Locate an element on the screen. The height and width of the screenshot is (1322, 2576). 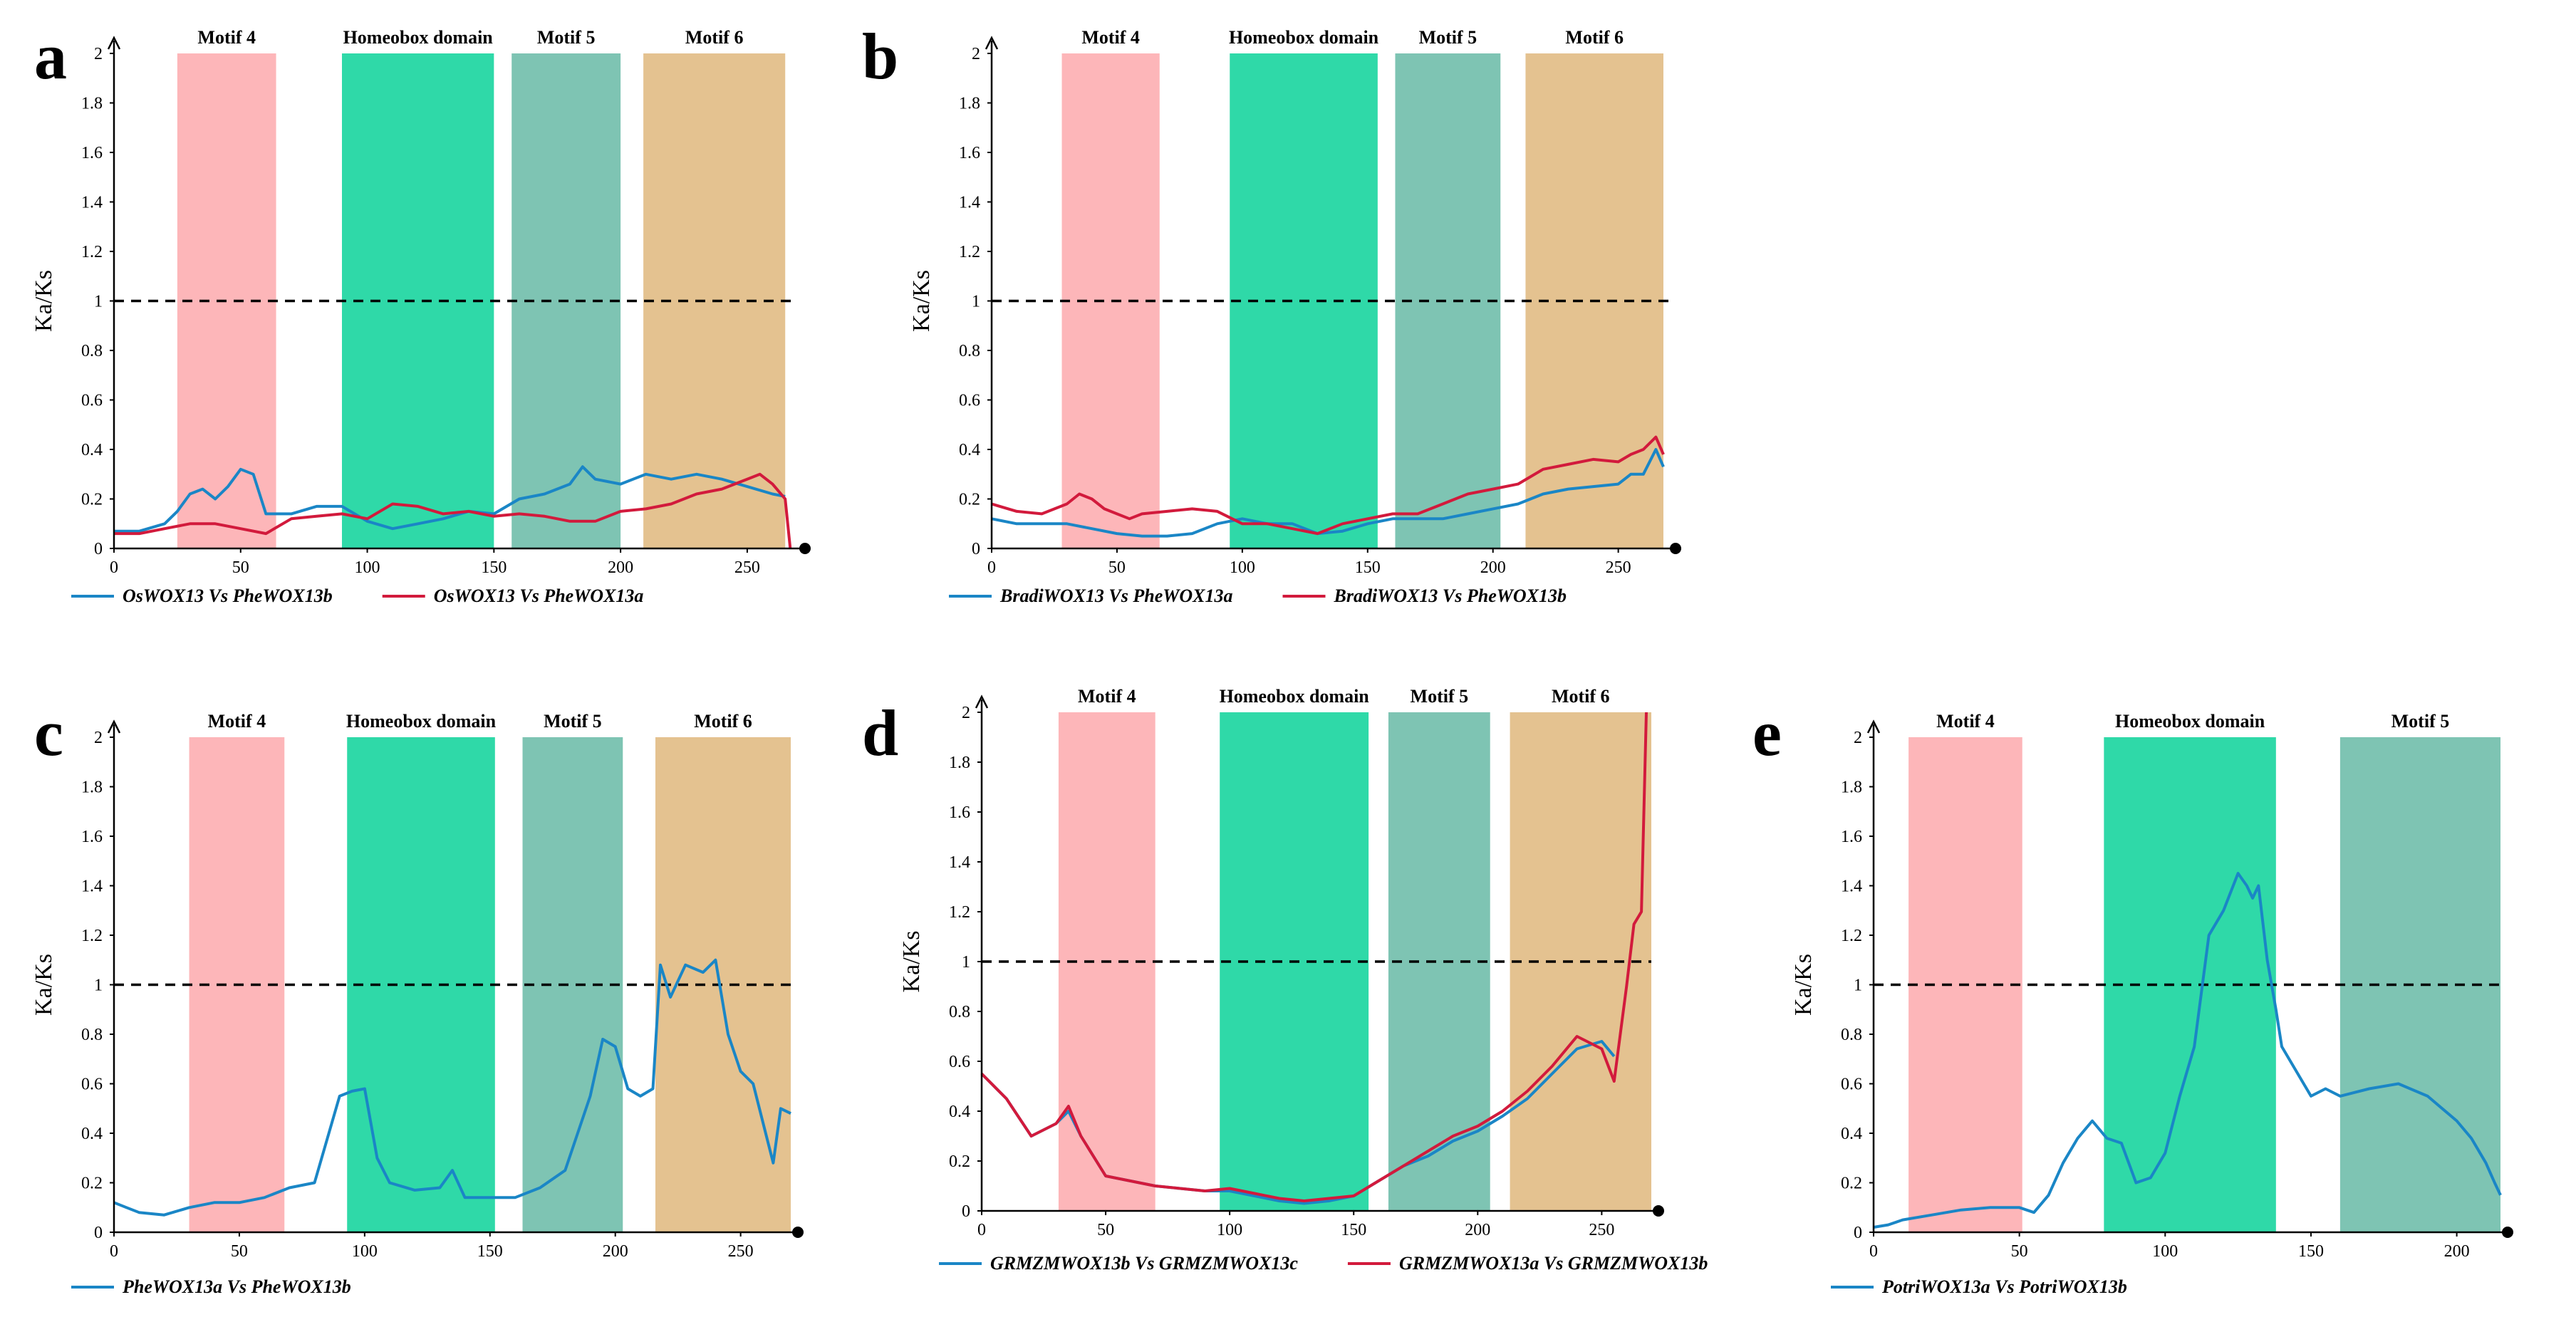
y-tick-label-d-0: 0 is located at coordinates (966, 1211).